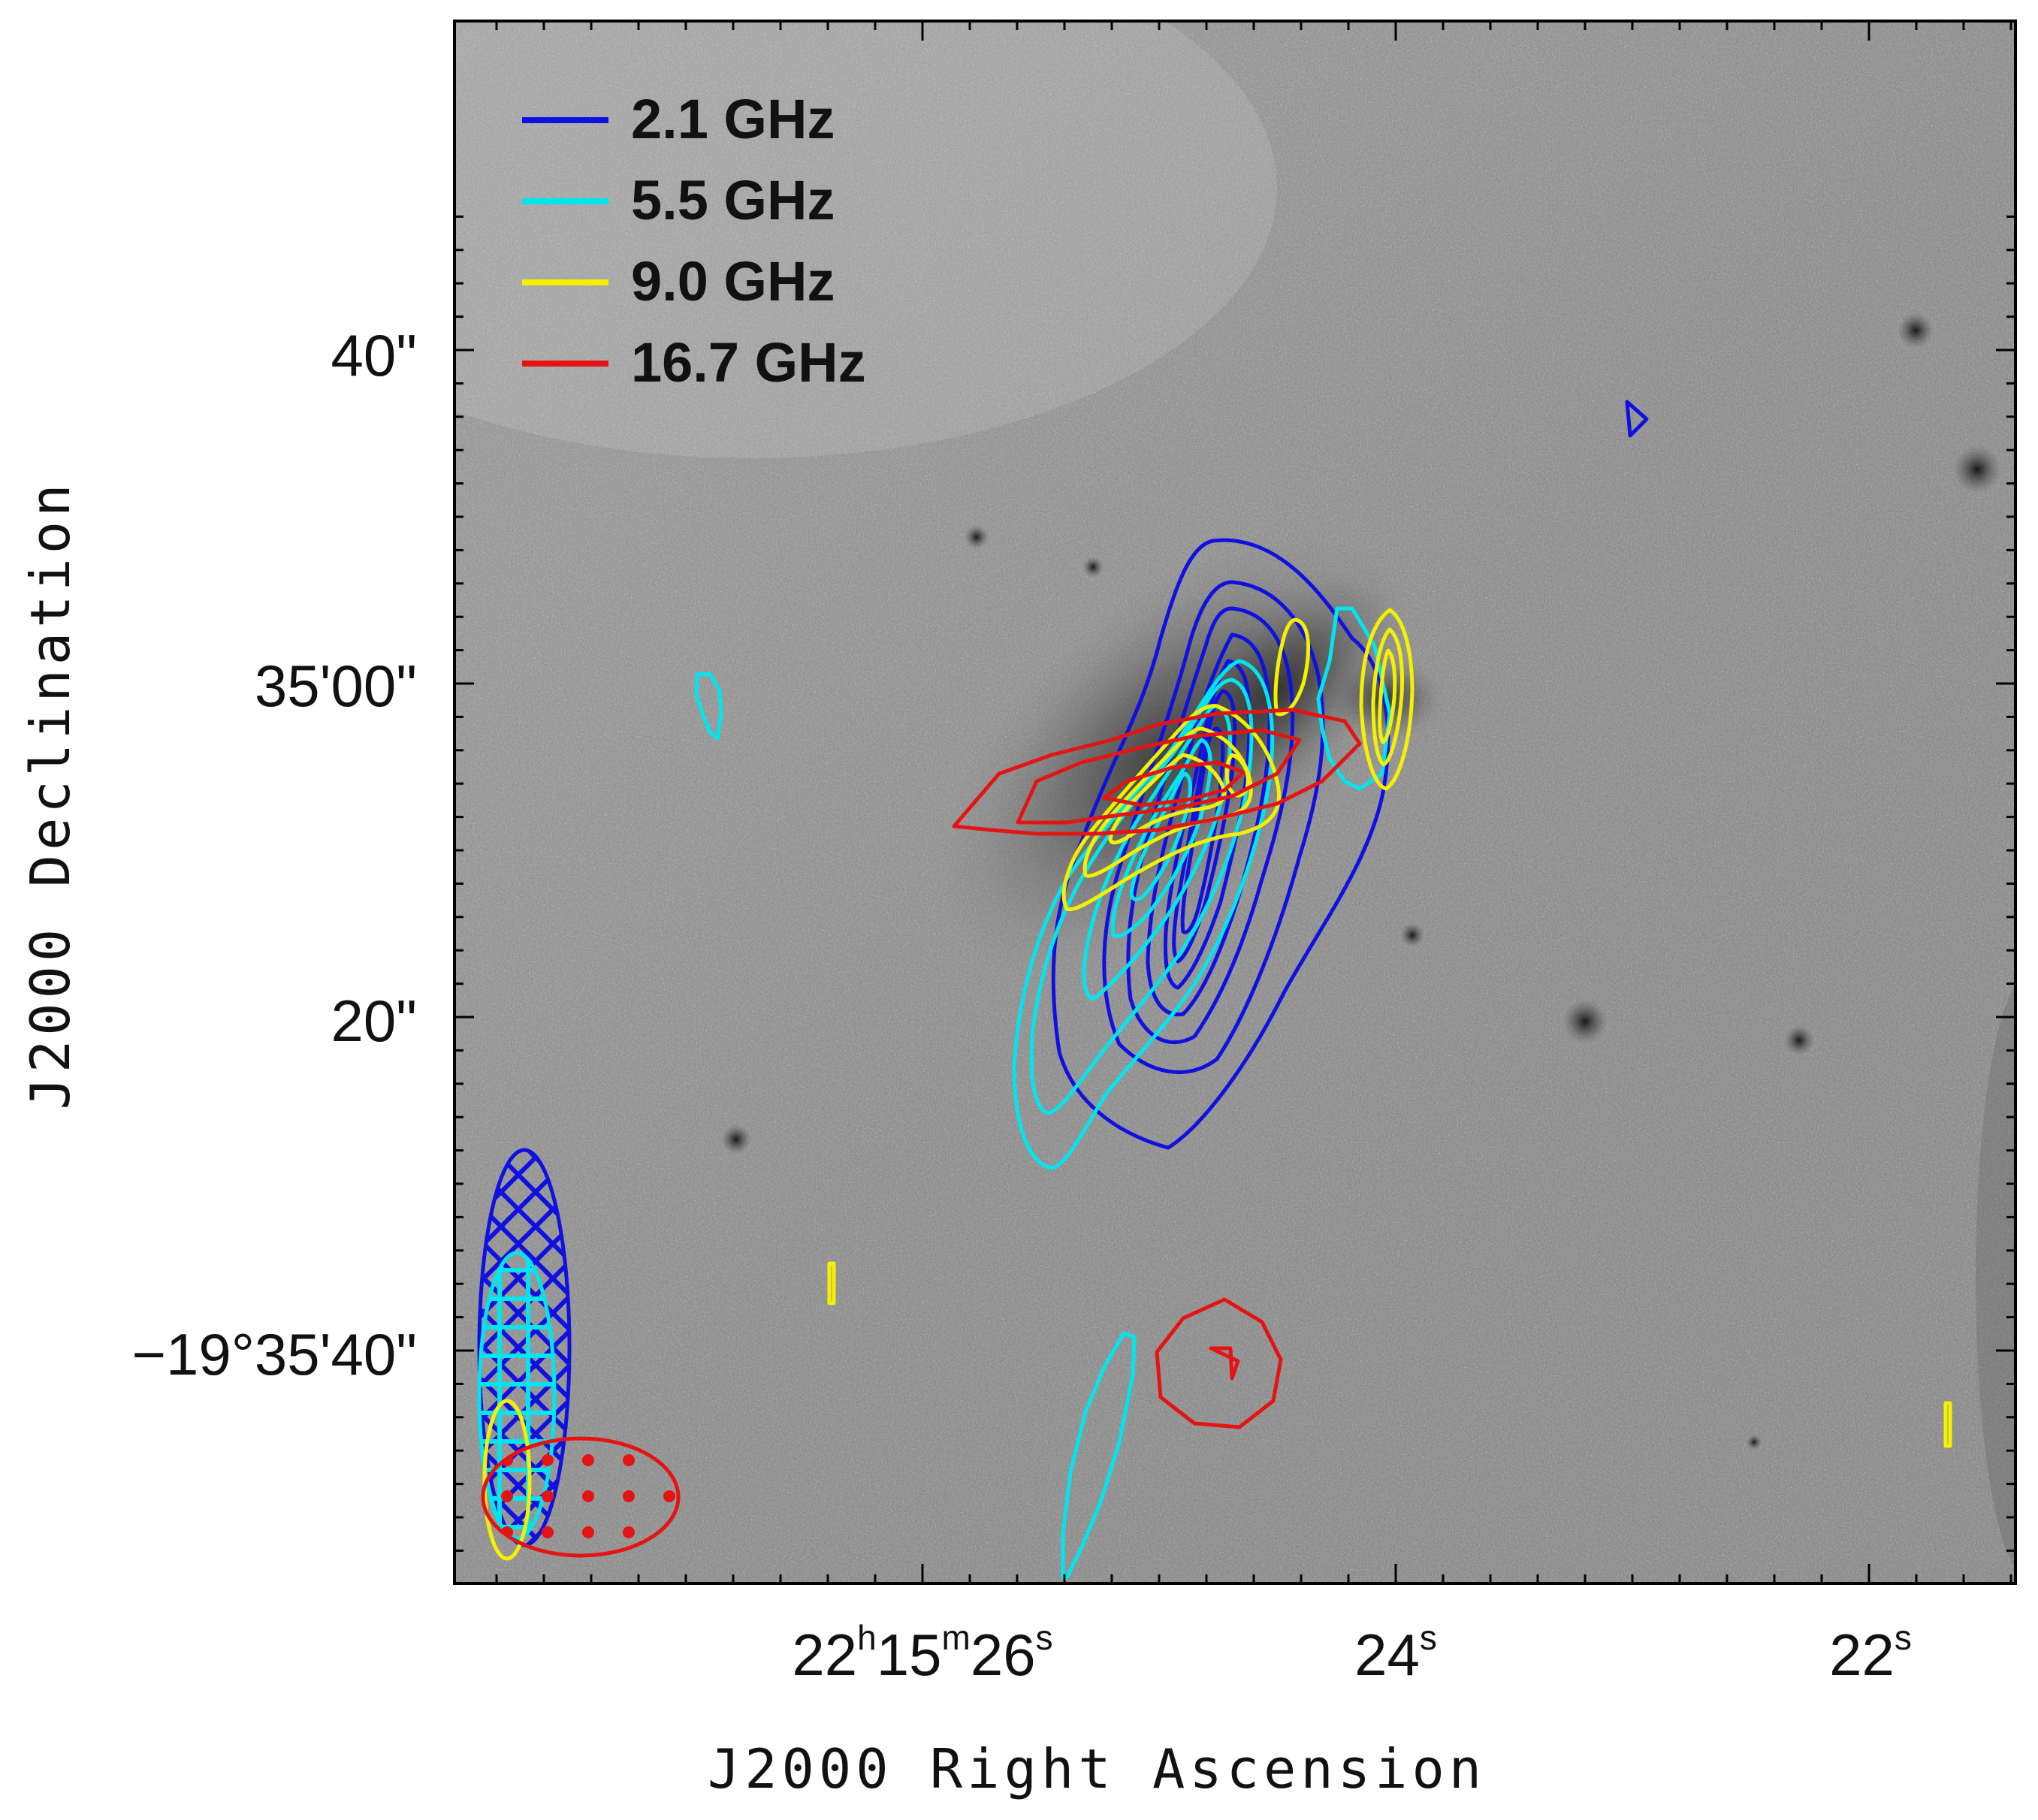 This screenshot has height=1820, width=2038. I want to click on beam-16-7-ghz, so click(581, 1497).